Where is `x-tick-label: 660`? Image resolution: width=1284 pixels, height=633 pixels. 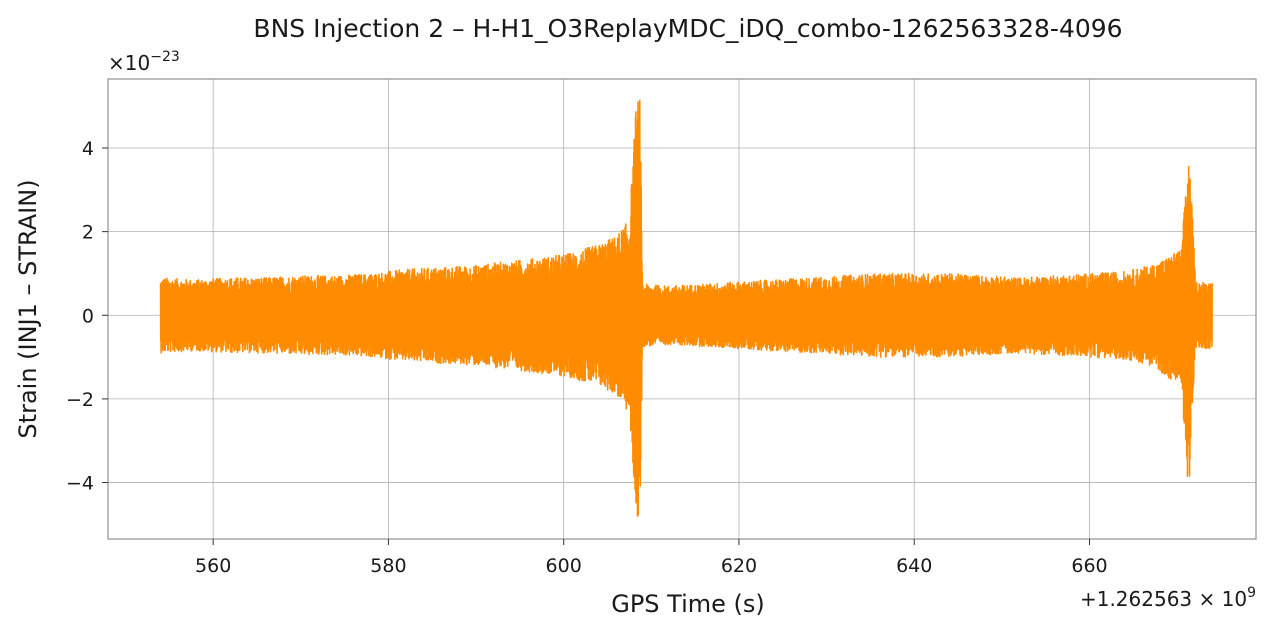 x-tick-label: 660 is located at coordinates (1089, 566).